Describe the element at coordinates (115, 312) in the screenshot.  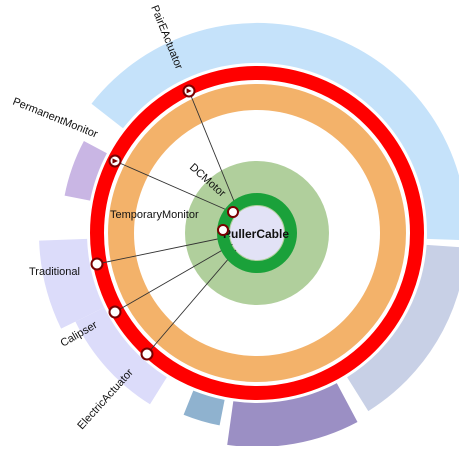
I see `marker-calipser` at that location.